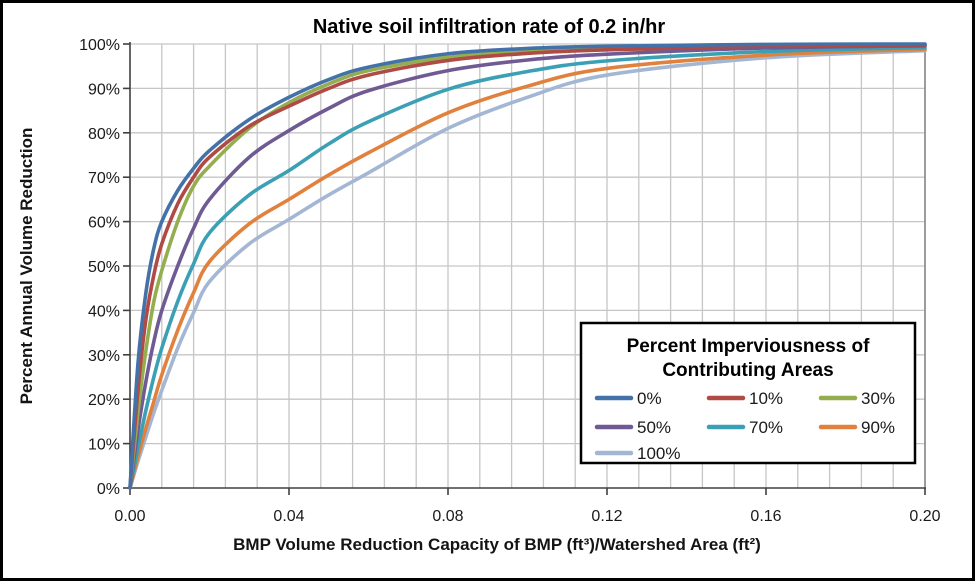  Describe the element at coordinates (527, 516) in the screenshot. I see `x-tick-labels: 0.00 0.04 0.08 0.12 0.16 0.20` at that location.